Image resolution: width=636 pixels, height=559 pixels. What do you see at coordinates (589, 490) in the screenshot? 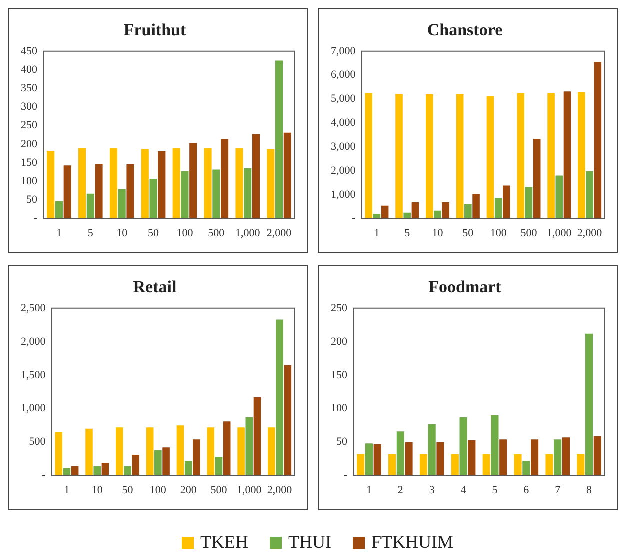
I see `x-tick-label: 8` at bounding box center [589, 490].